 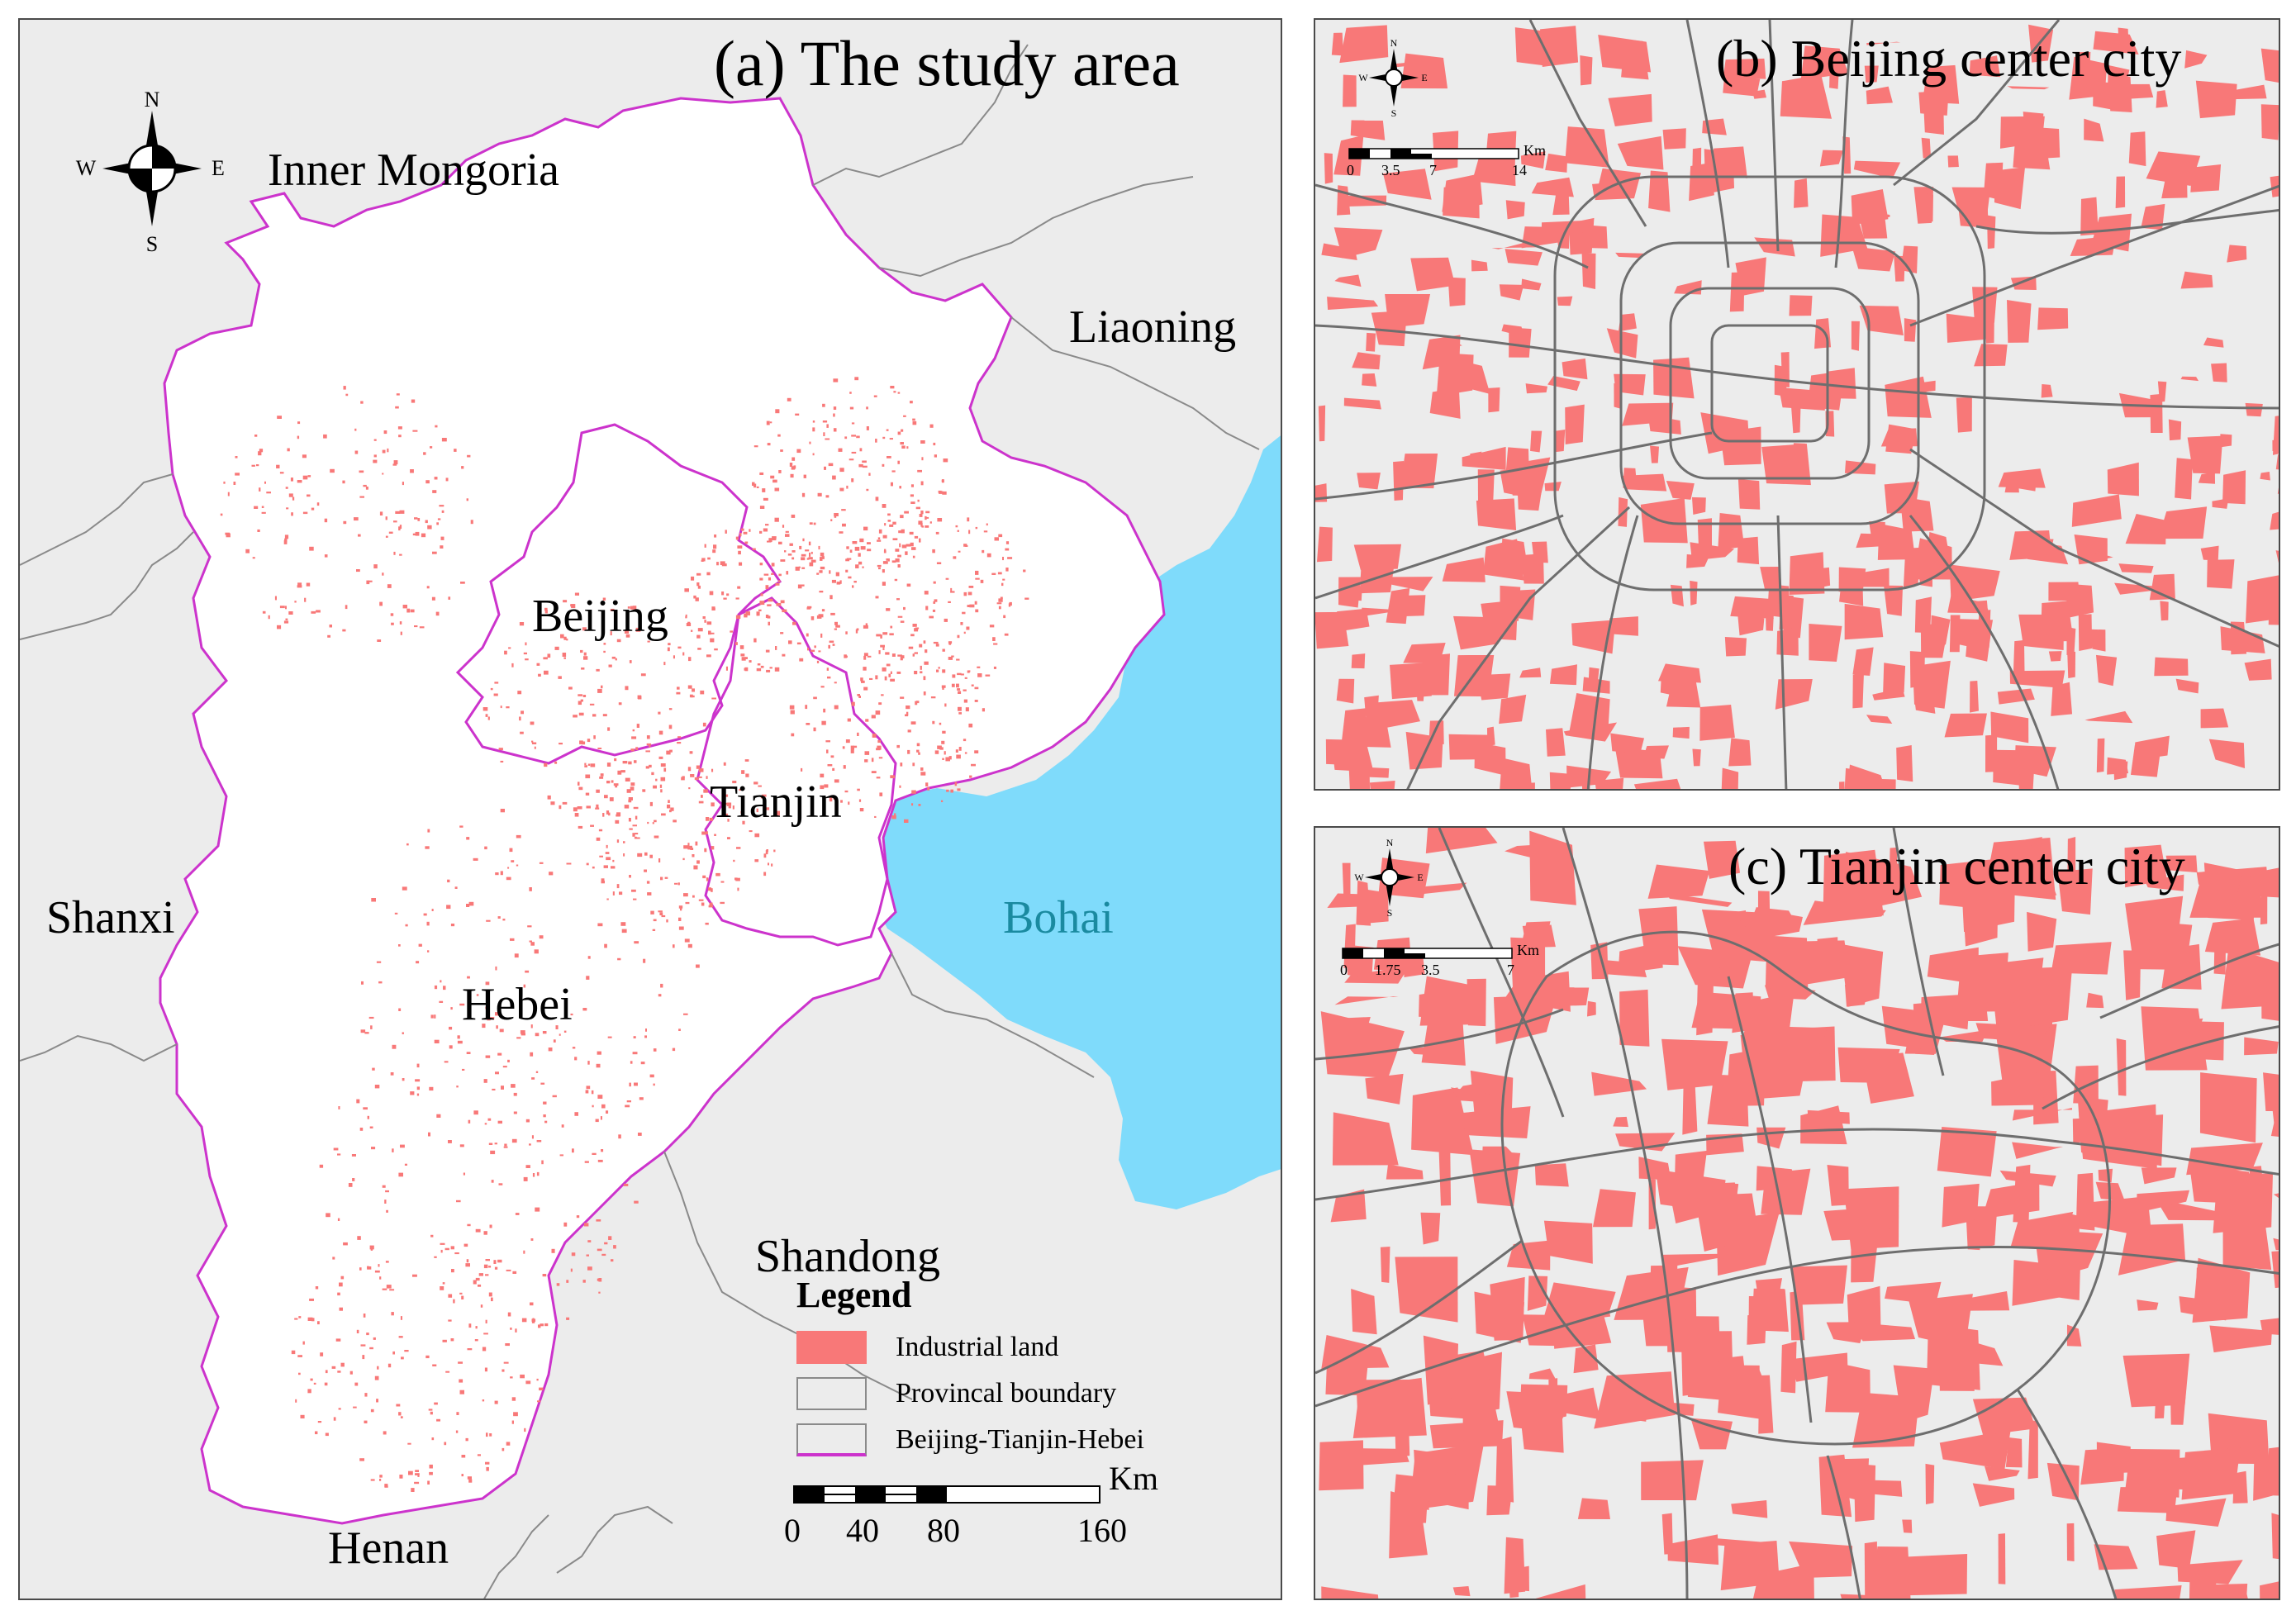 I want to click on panel-c-title: (c) Tianjin center city, so click(x=1957, y=866).